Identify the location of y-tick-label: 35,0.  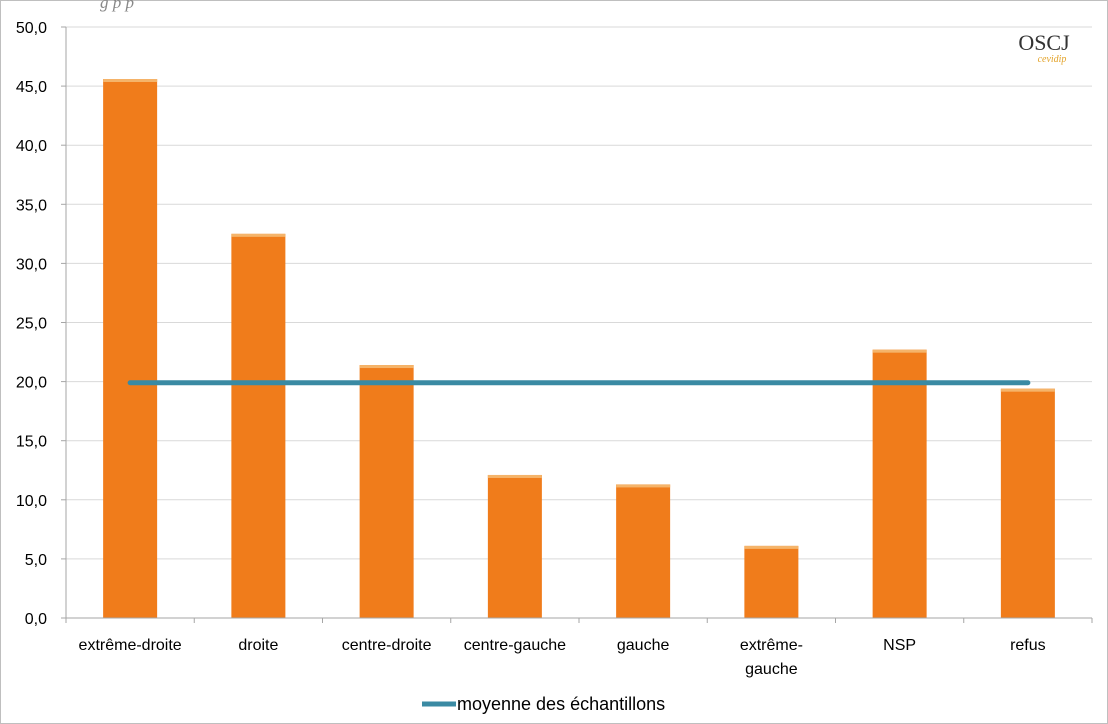
(31, 205).